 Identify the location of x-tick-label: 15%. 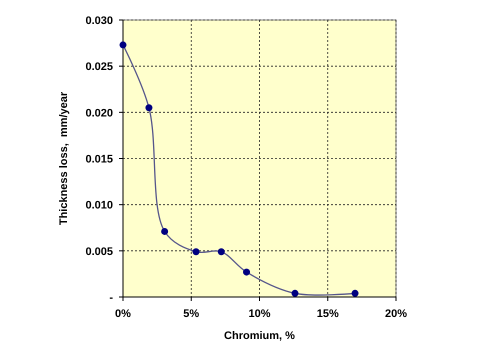
(327, 314).